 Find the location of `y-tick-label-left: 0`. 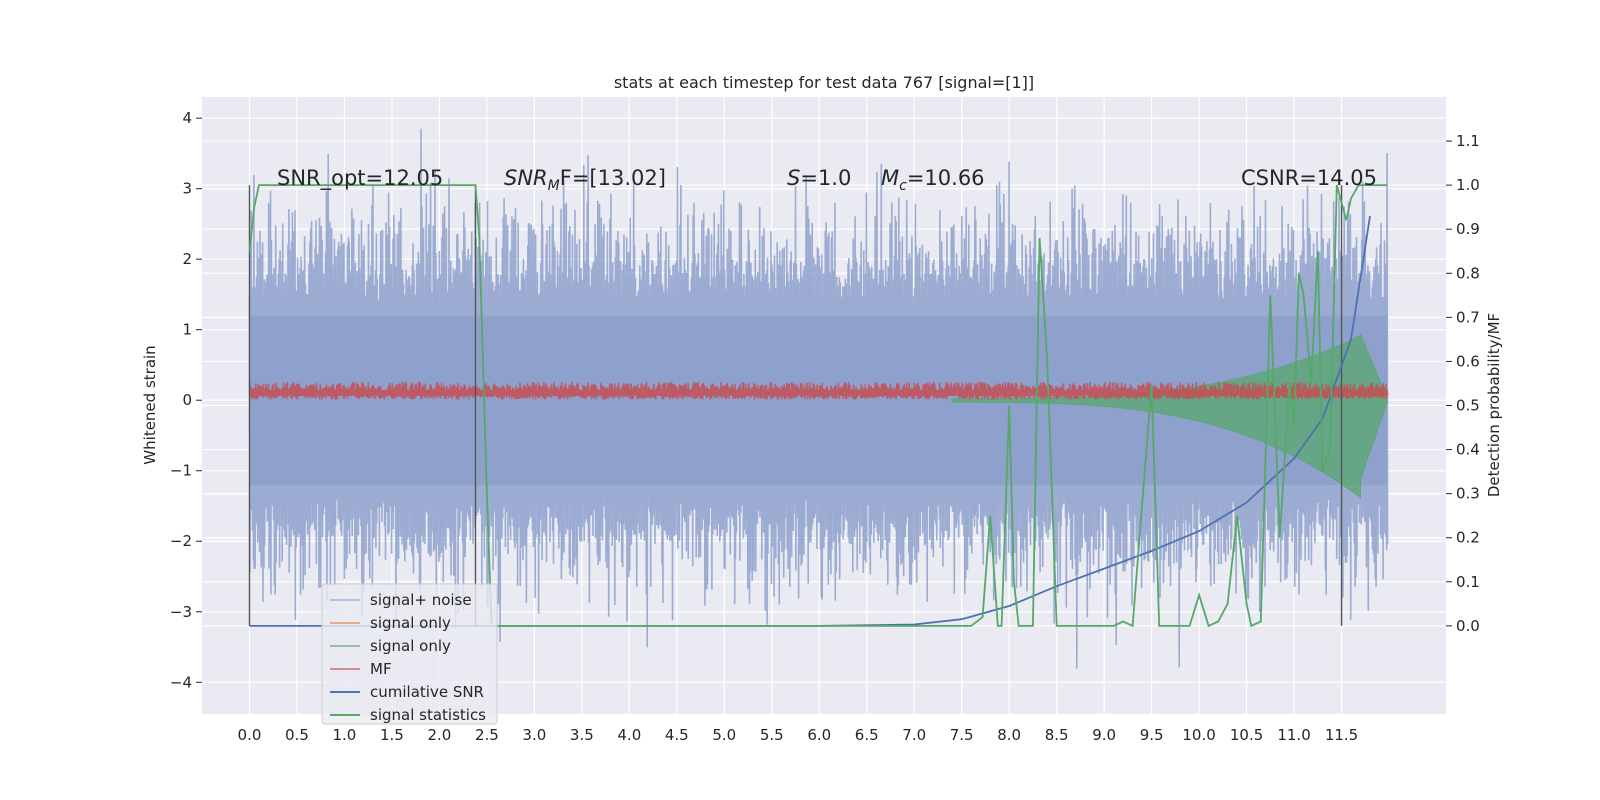

y-tick-label-left: 0 is located at coordinates (187, 400).